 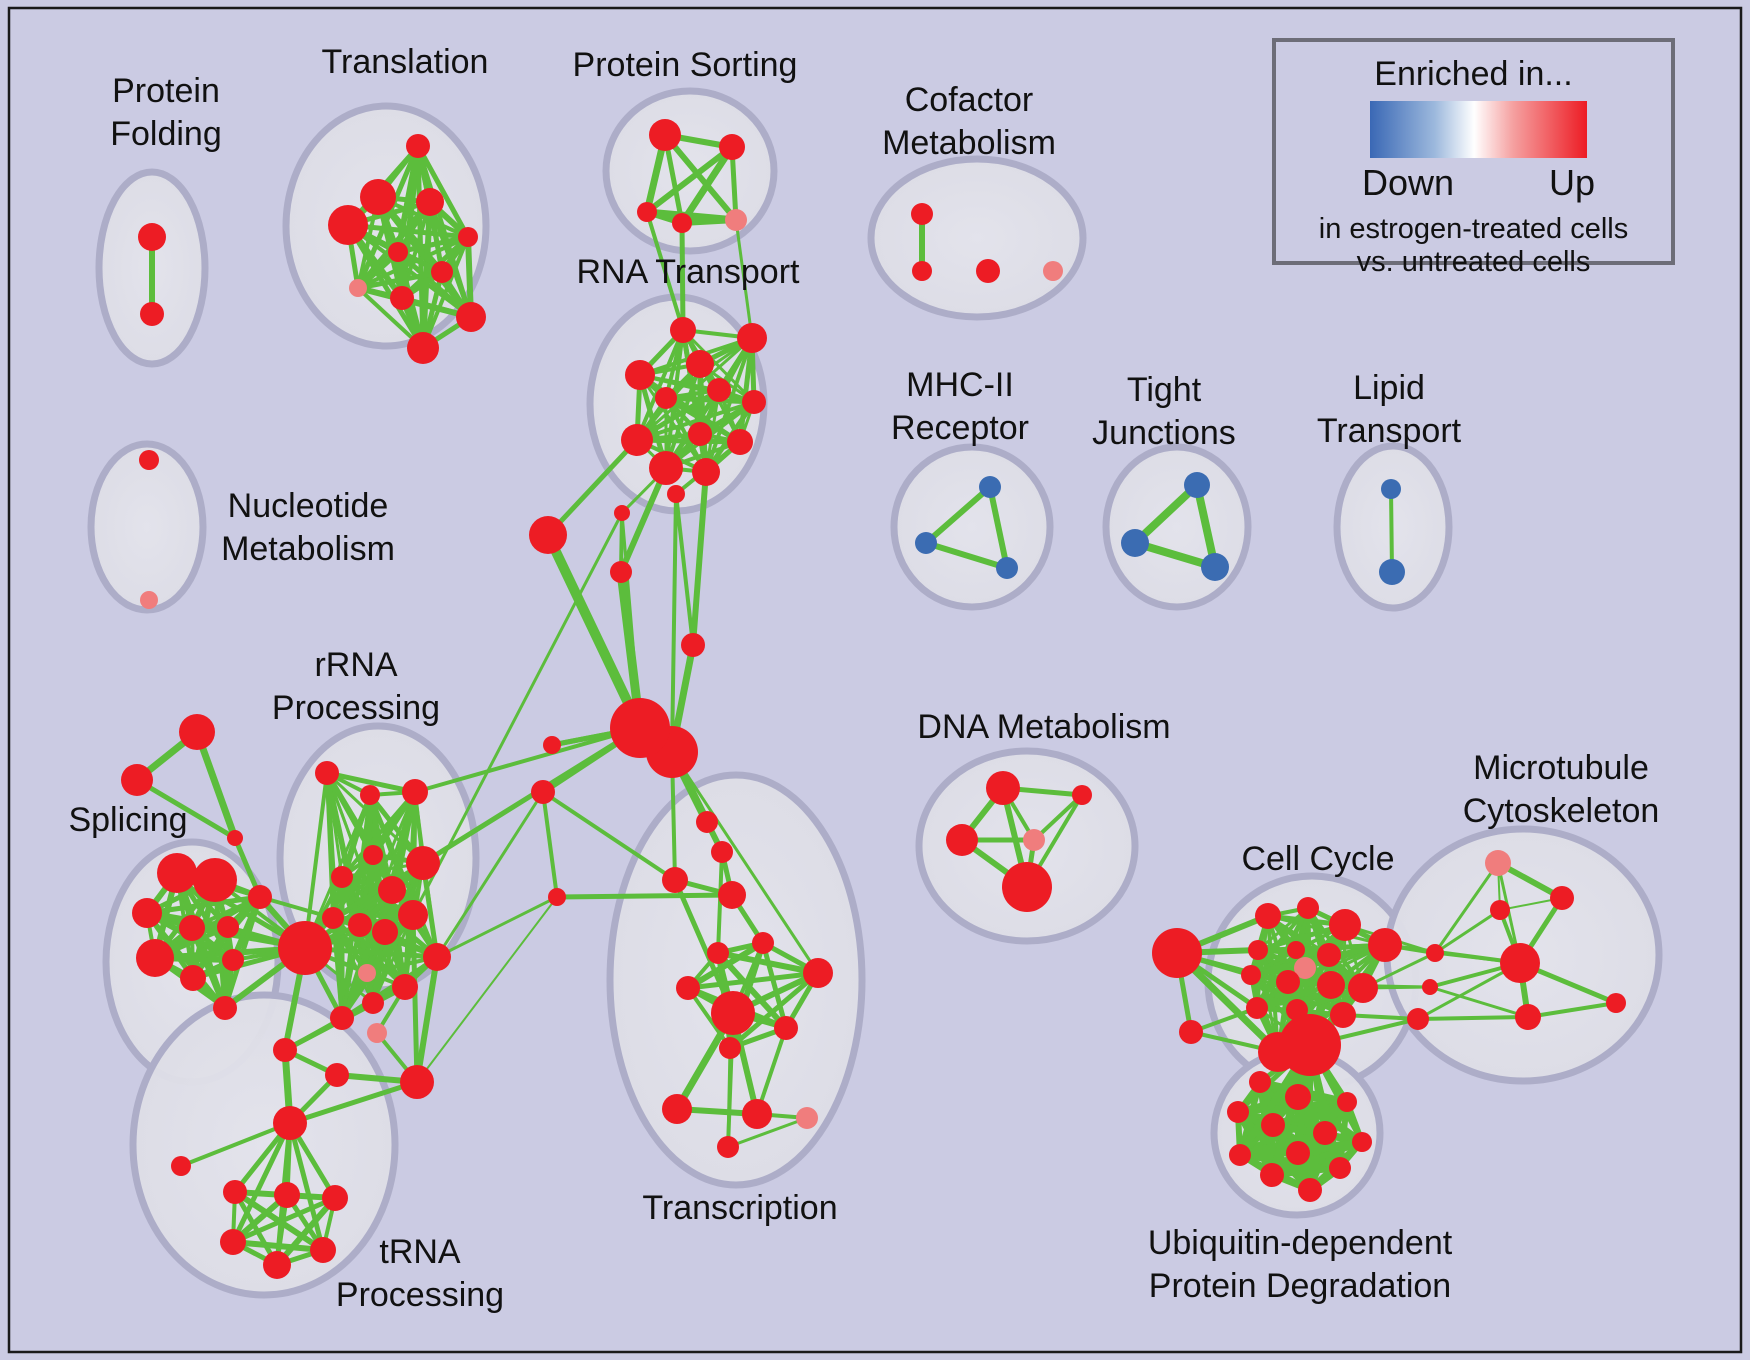 What do you see at coordinates (1260, 1082) in the screenshot?
I see `node-ub1` at bounding box center [1260, 1082].